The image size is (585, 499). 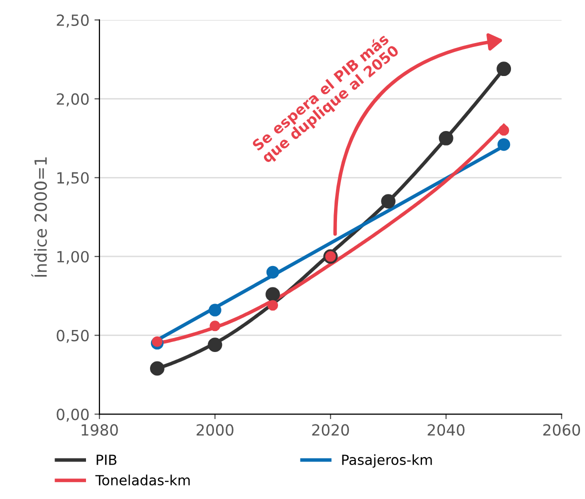 What do you see at coordinates (73, 179) in the screenshot?
I see `y-tick-label: 1,50` at bounding box center [73, 179].